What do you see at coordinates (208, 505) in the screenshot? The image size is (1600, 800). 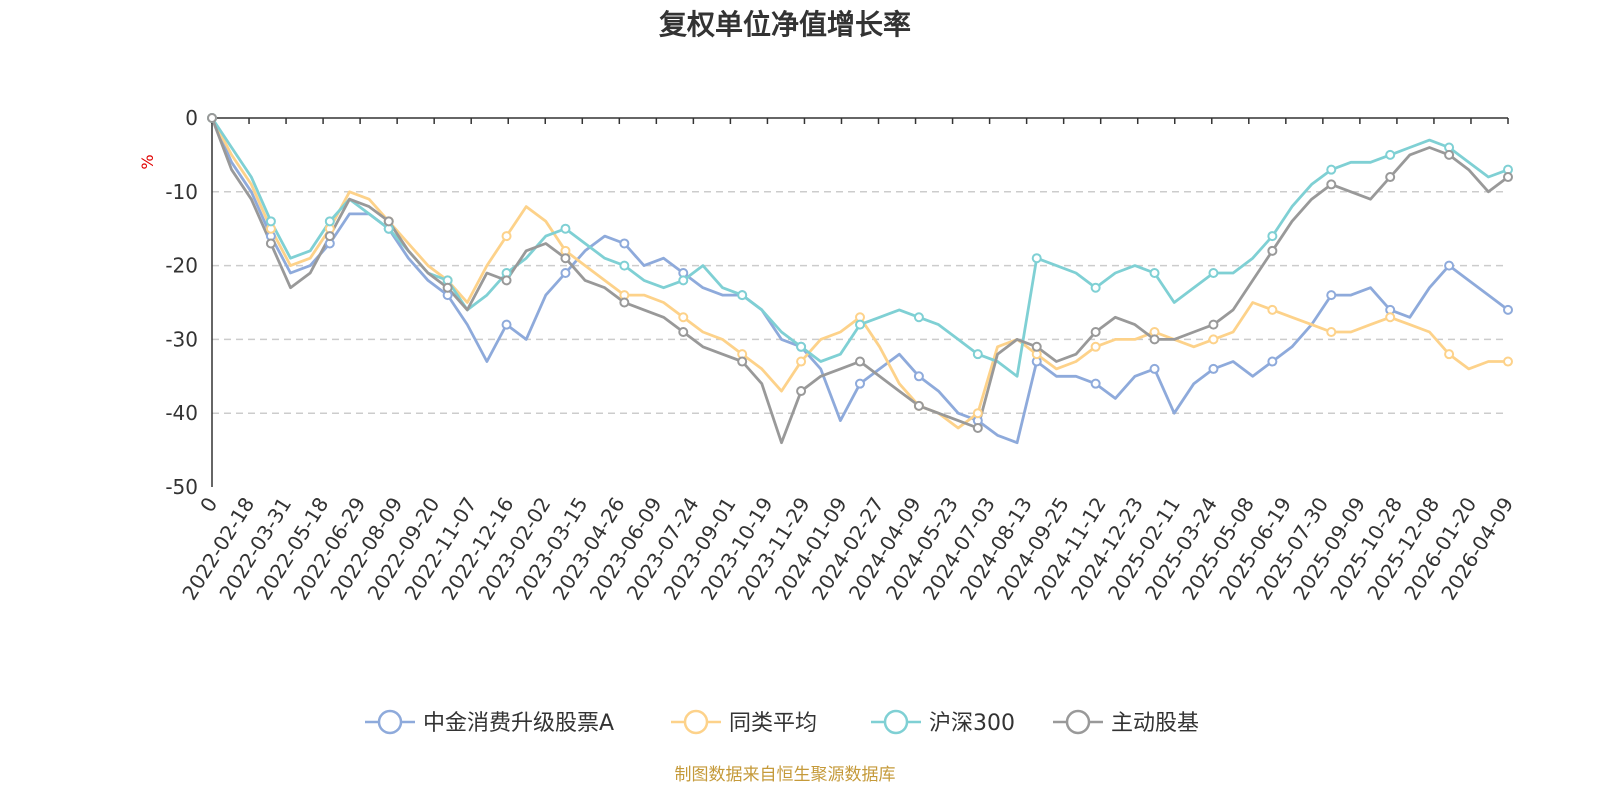 I see `x-tick-label: 0` at bounding box center [208, 505].